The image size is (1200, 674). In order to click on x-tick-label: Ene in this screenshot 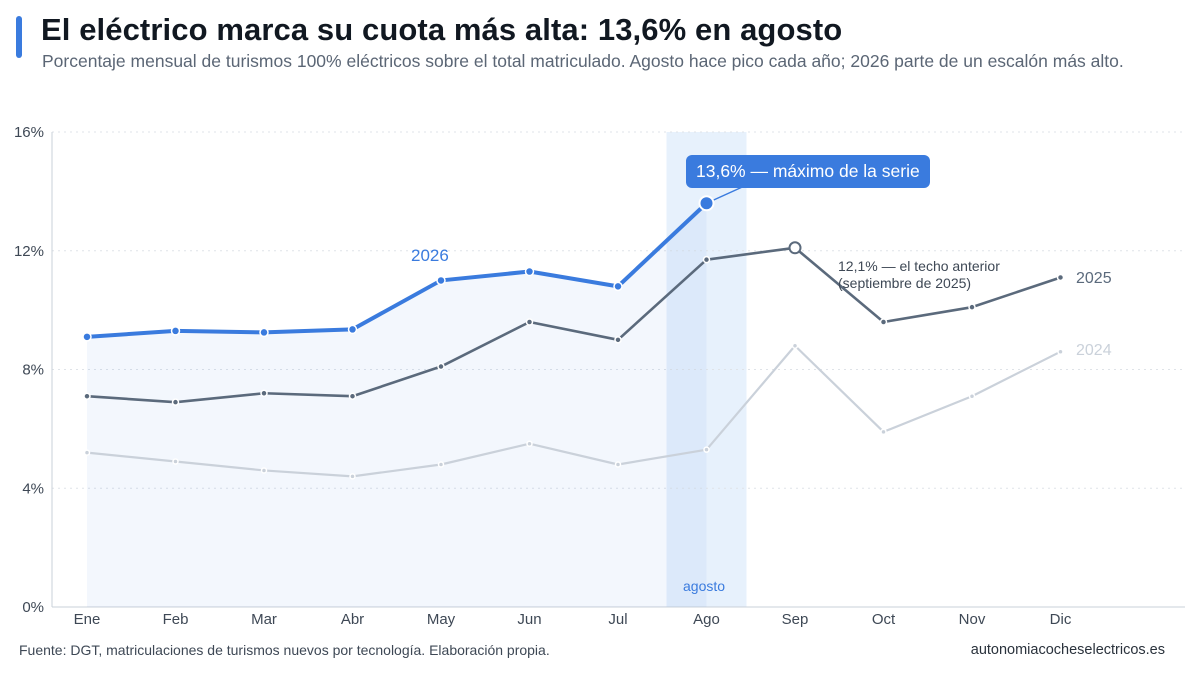, I will do `click(87, 619)`.